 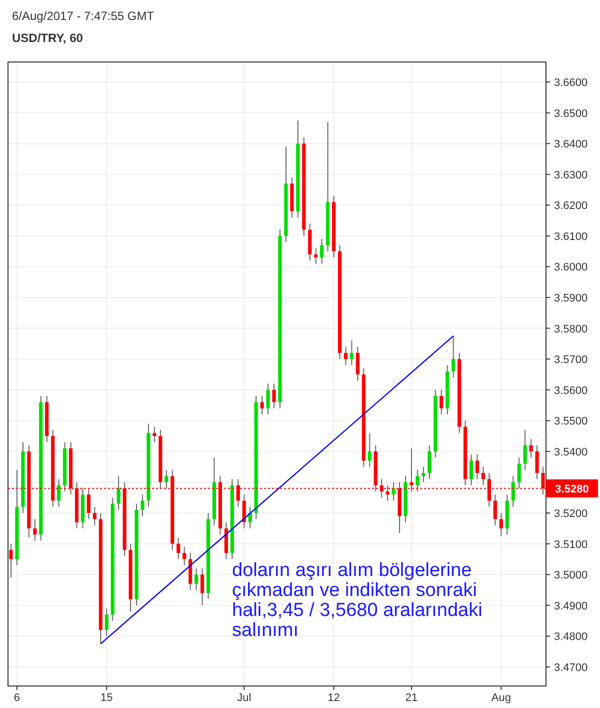 I want to click on ref-line-label: 3.5280, so click(x=572, y=489).